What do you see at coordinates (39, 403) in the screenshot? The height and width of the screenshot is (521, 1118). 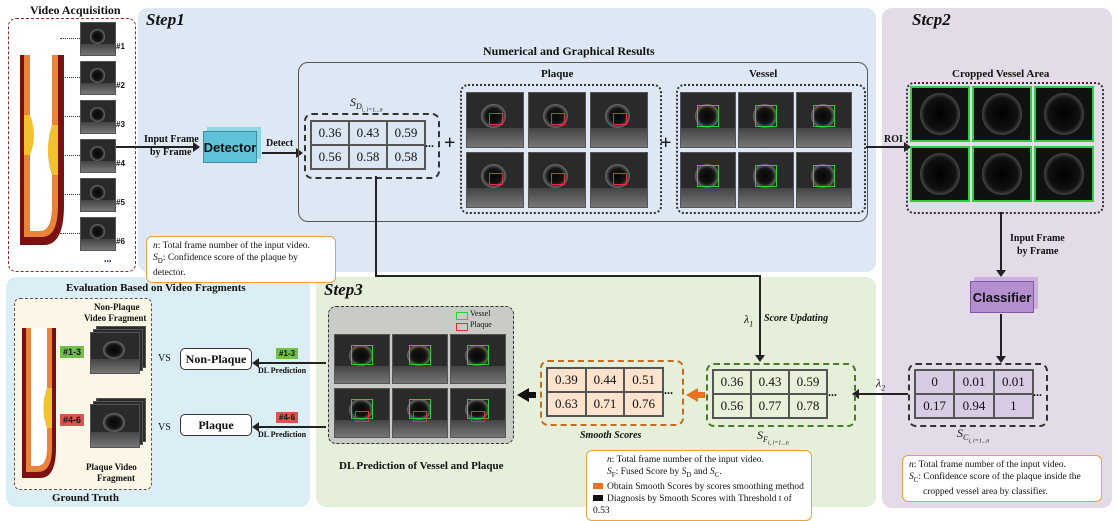 I see `artery-small` at bounding box center [39, 403].